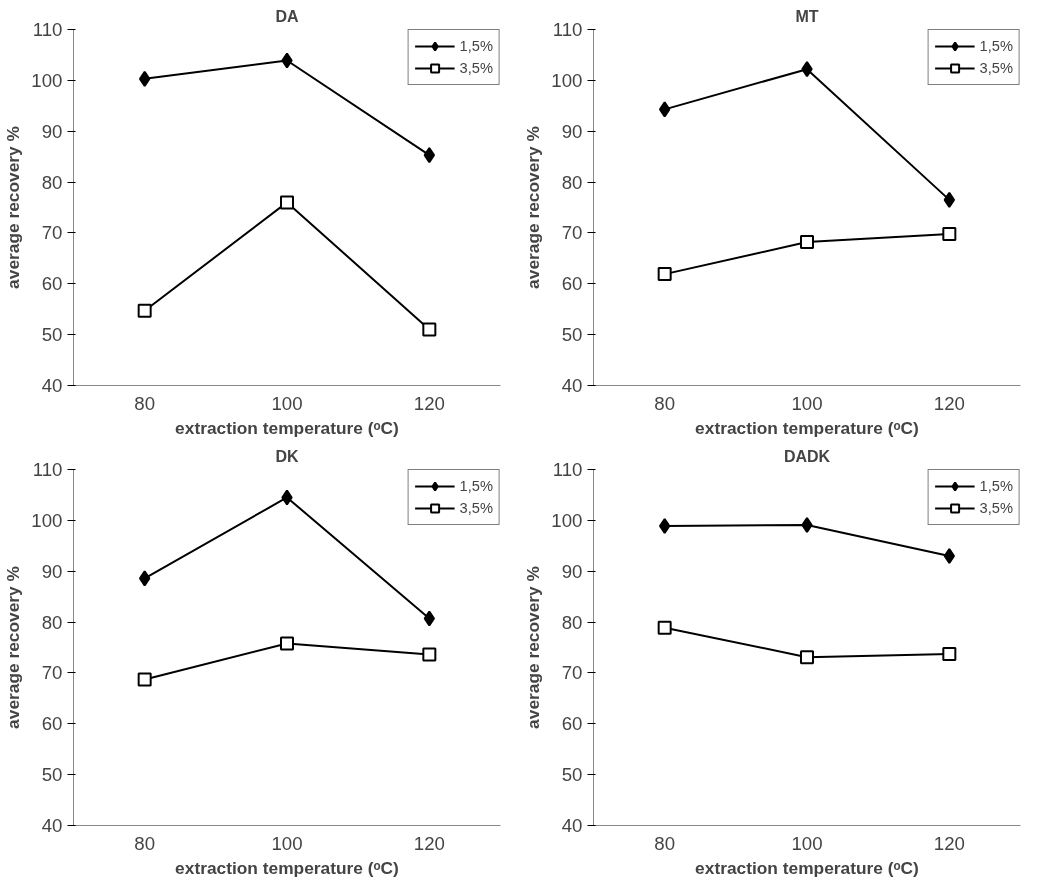 This screenshot has width=1048, height=888. Describe the element at coordinates (287, 16) in the screenshot. I see `chart-title: DA` at that location.